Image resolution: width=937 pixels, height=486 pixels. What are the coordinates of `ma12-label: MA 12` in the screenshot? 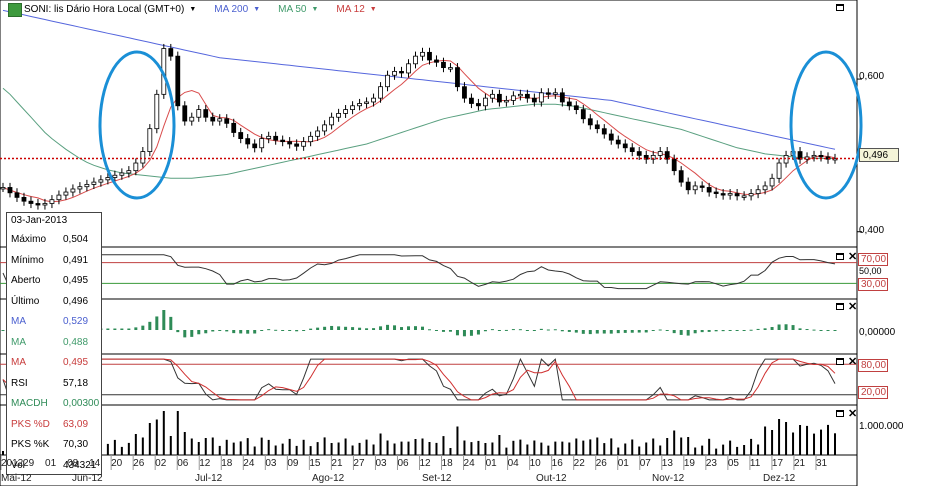 It's located at (350, 9).